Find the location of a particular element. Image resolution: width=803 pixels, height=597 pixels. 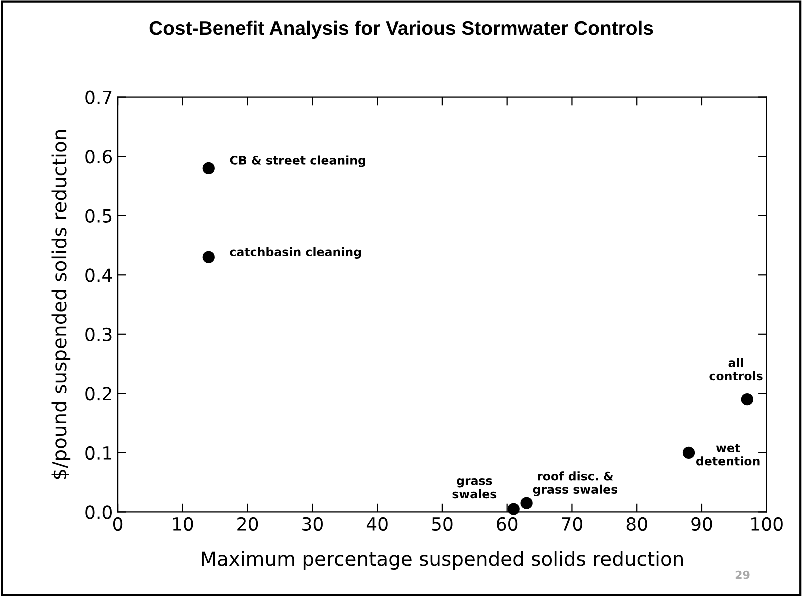

x-tick-label: 50 is located at coordinates (442, 524).